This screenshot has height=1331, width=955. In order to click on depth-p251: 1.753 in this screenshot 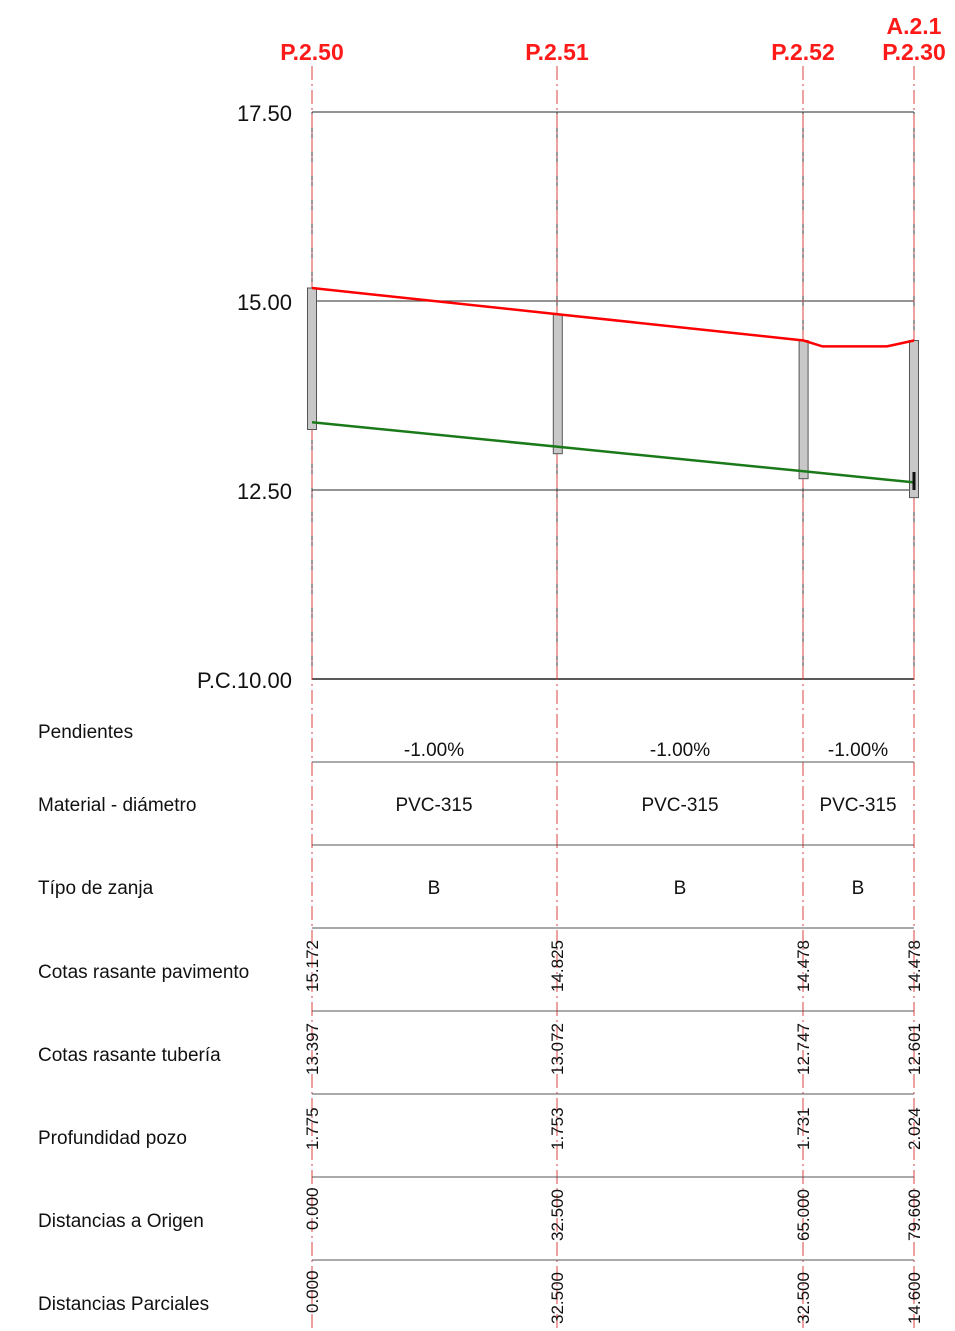, I will do `click(557, 1128)`.